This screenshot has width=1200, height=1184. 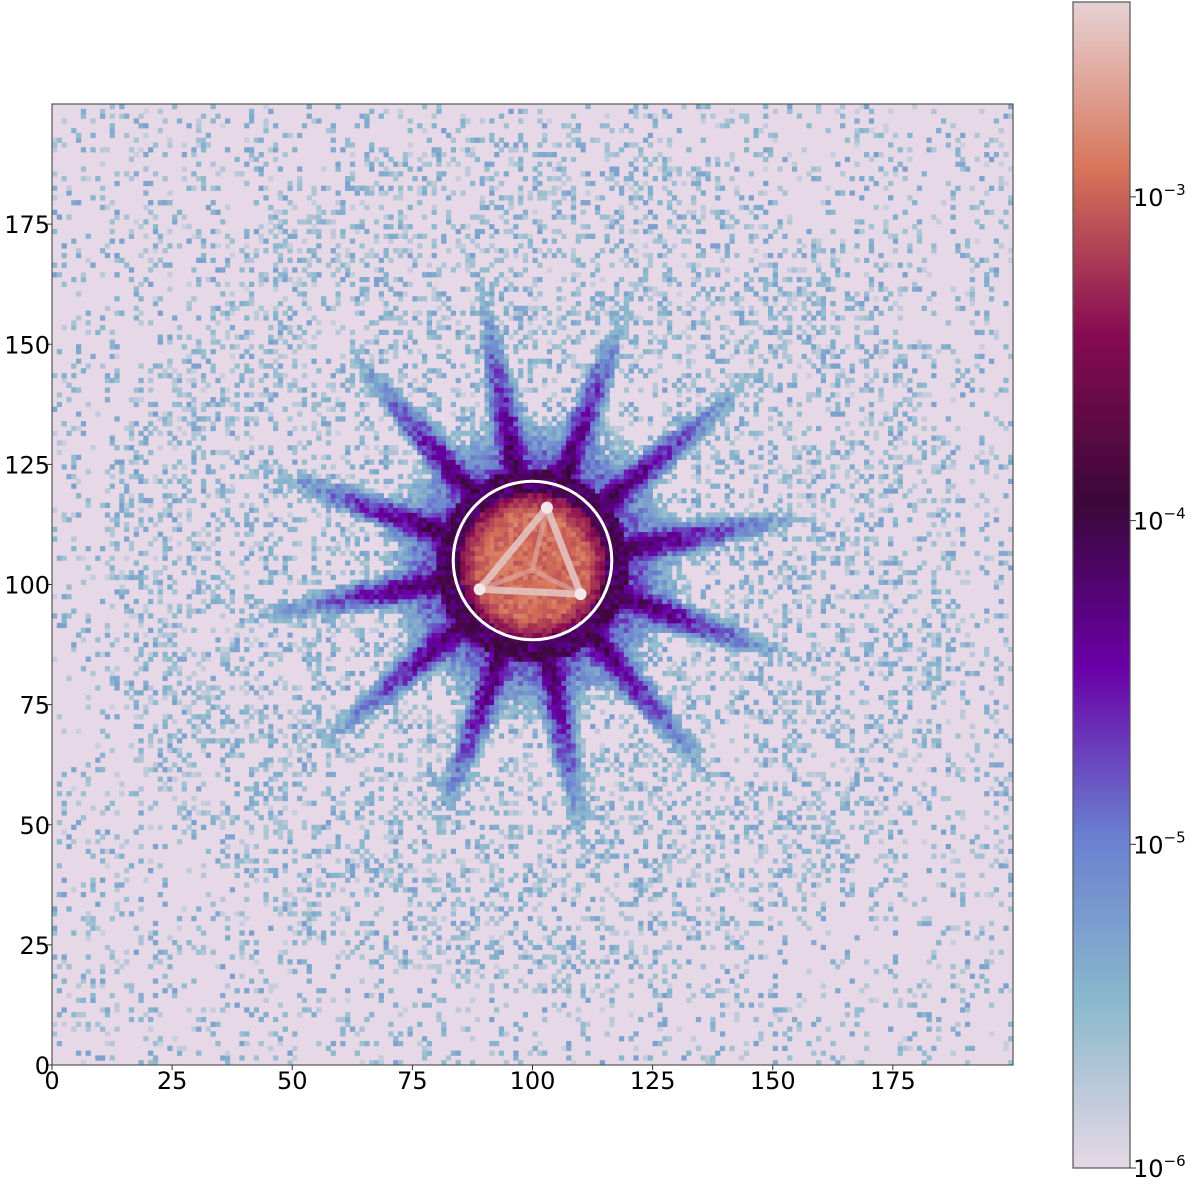 I want to click on x-tick-label: 100, so click(x=533, y=1081).